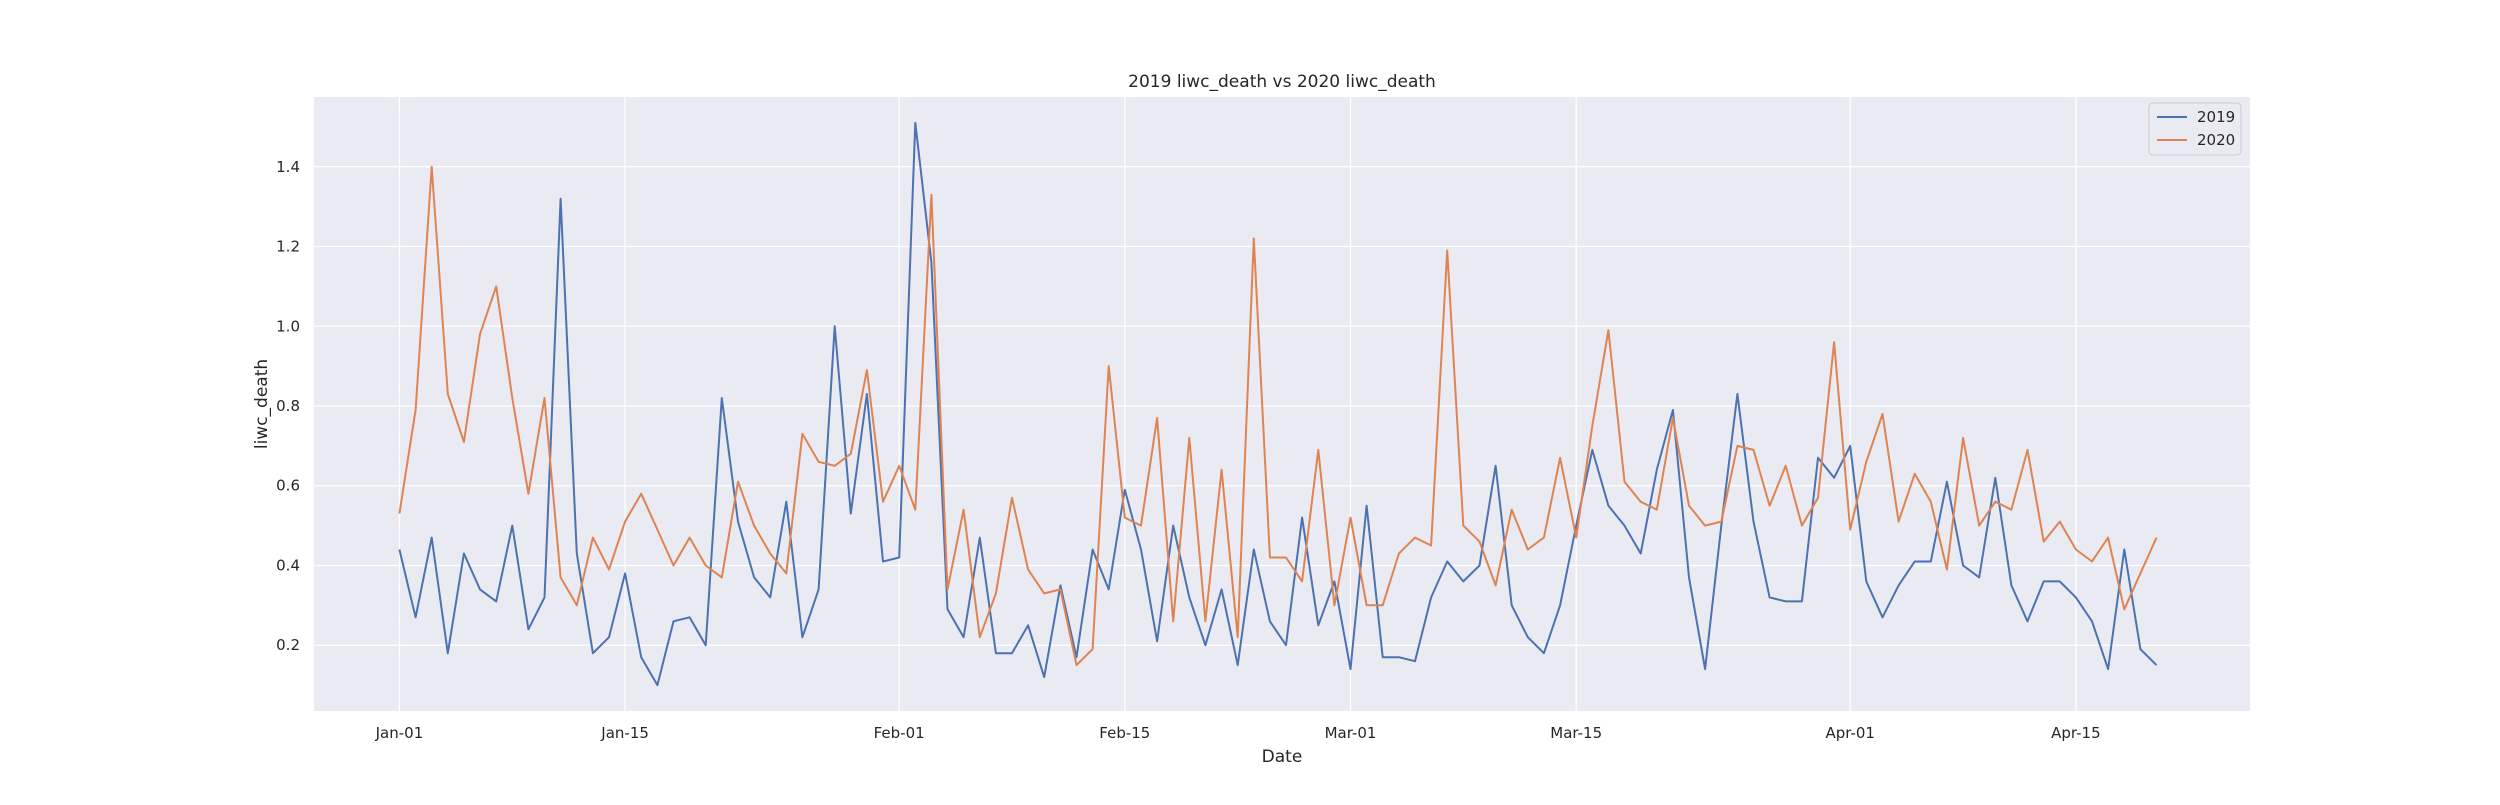 The width and height of the screenshot is (2500, 805). What do you see at coordinates (899, 733) in the screenshot?
I see `x-tick-label: Feb-01` at bounding box center [899, 733].